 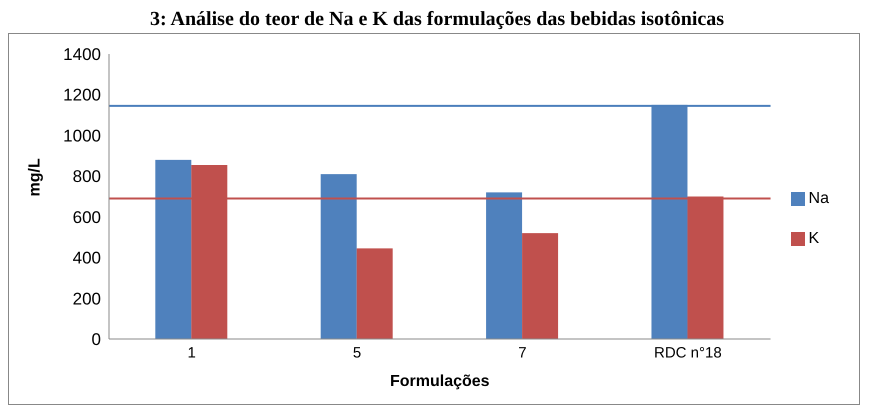 What do you see at coordinates (86, 298) in the screenshot?
I see `y-tick-label: 200` at bounding box center [86, 298].